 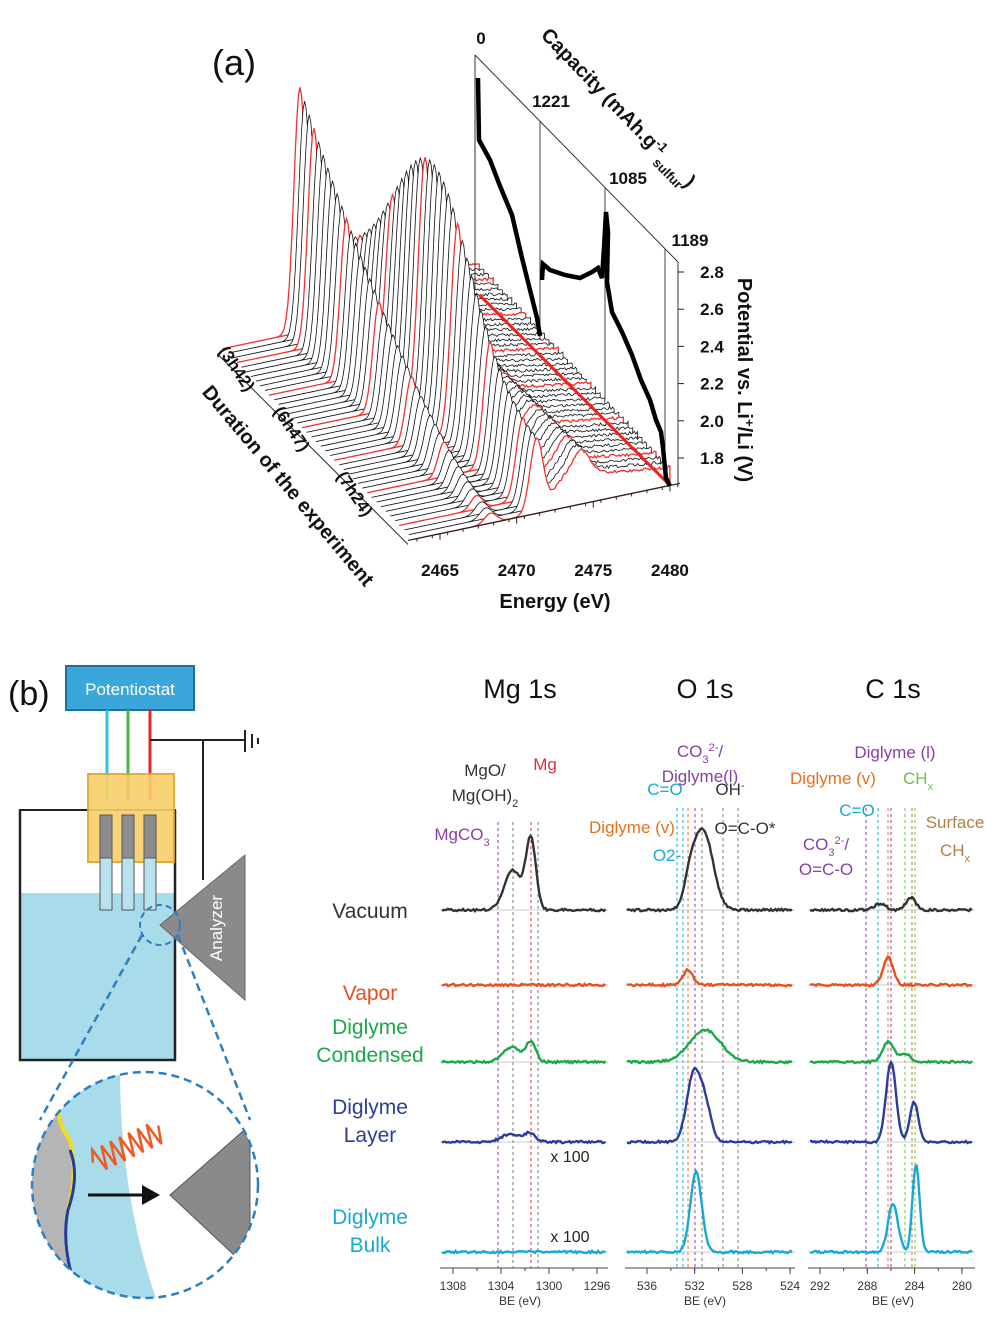 What do you see at coordinates (128, 884) in the screenshot?
I see `electrode-tip` at bounding box center [128, 884].